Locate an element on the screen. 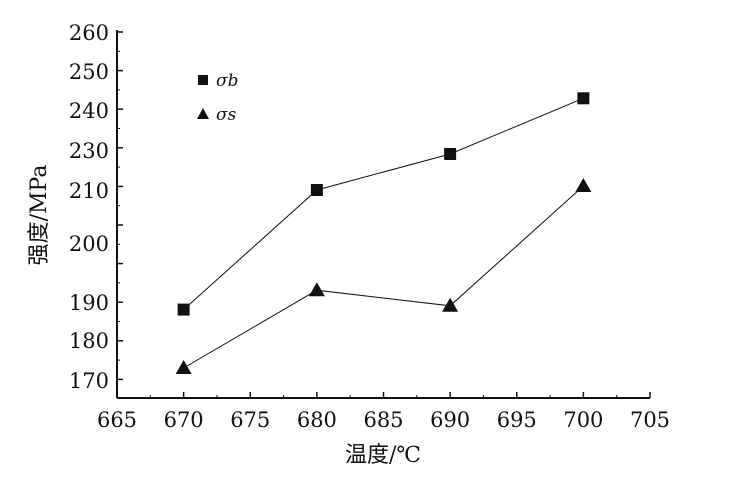 This screenshot has width=734, height=493. y-axis-ticks: 260 250 240 230 210 200 190 180 170 is located at coordinates (96, 207).